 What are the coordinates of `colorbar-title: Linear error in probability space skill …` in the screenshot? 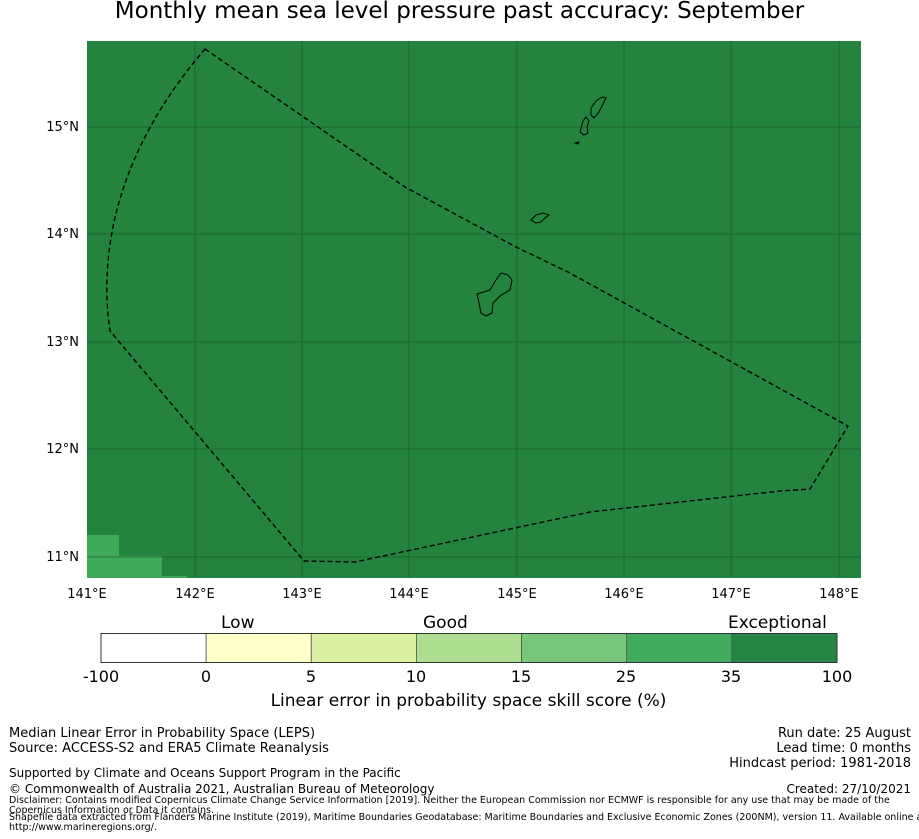 It's located at (468, 701).